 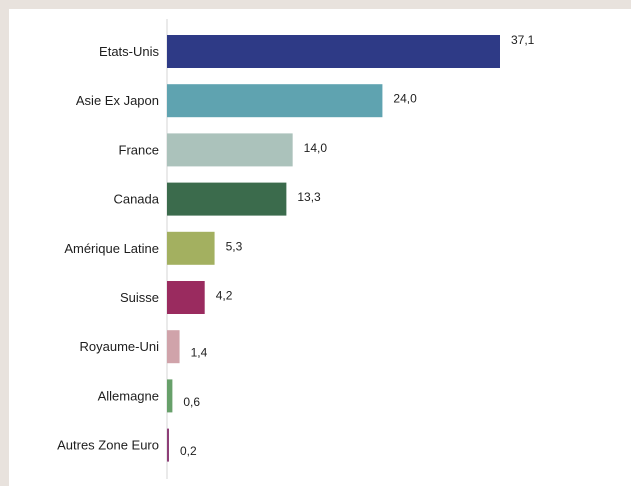 I want to click on value-label: 13,3, so click(x=309, y=197).